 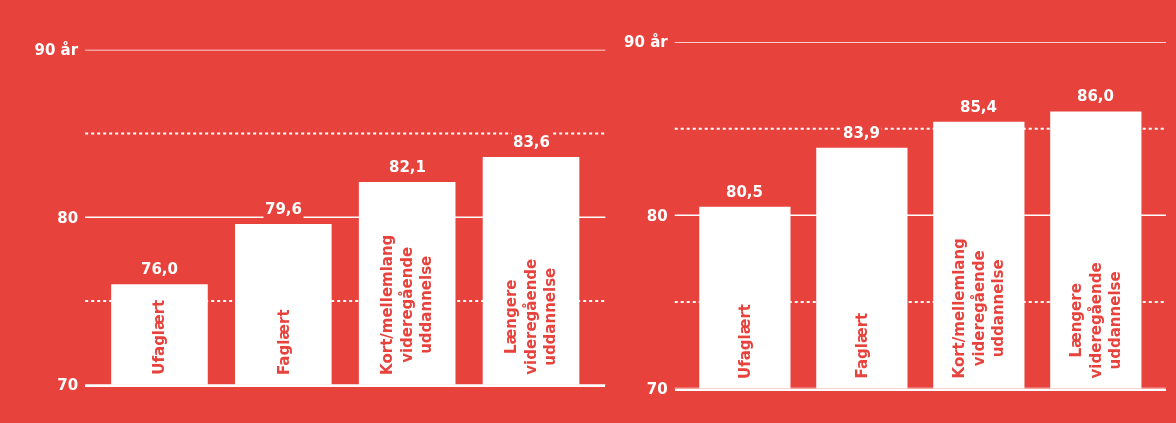 What do you see at coordinates (408, 167) in the screenshot?
I see `data-label: 82,1` at bounding box center [408, 167].